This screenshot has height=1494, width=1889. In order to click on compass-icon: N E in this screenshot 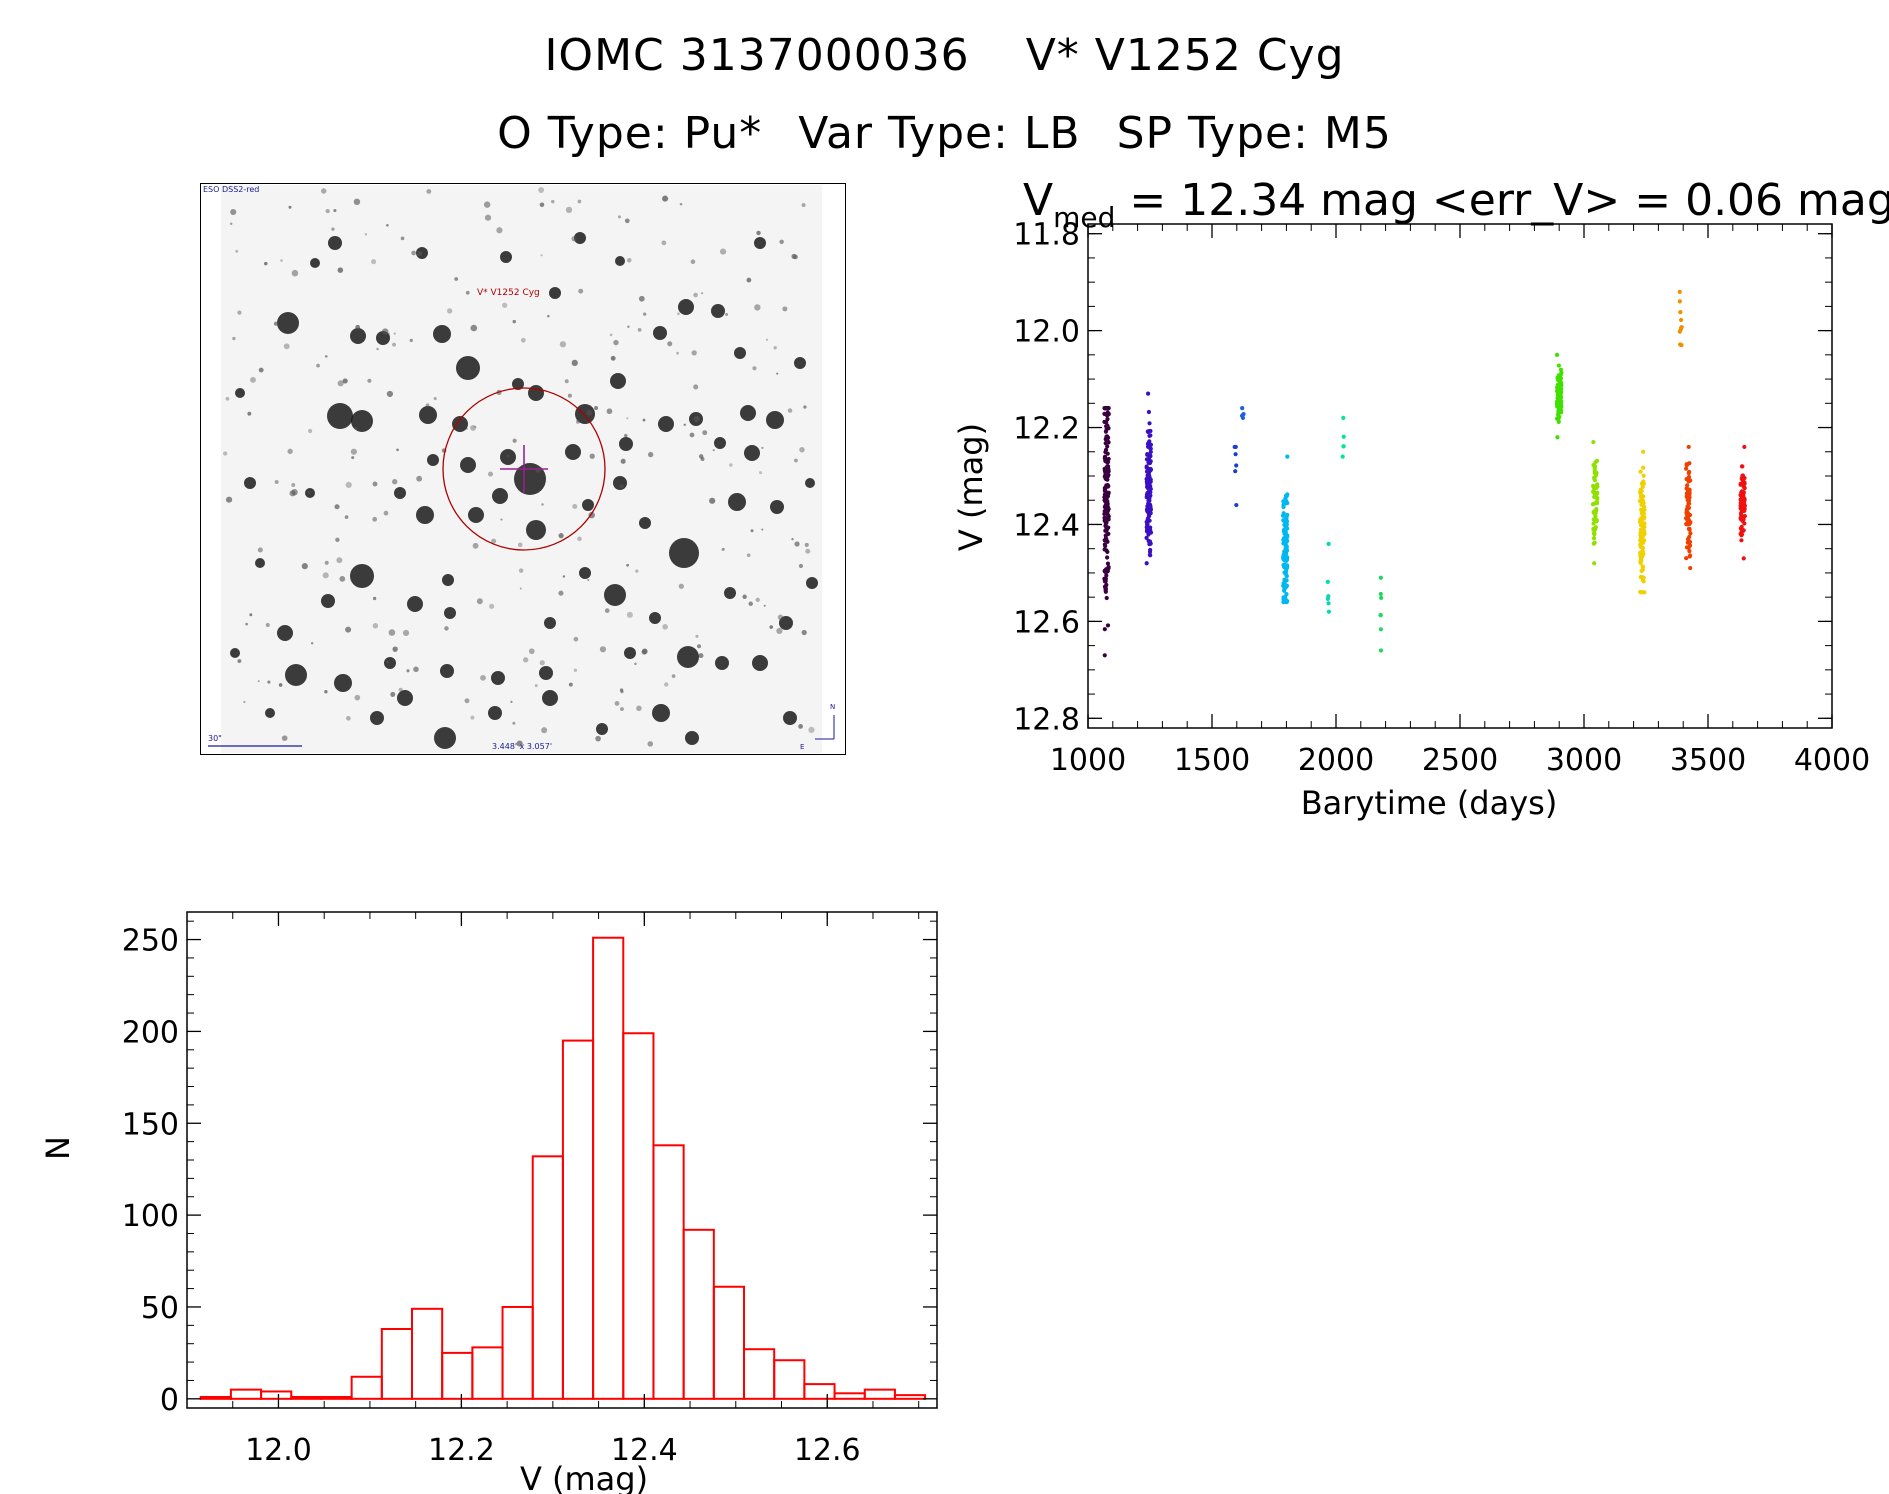, I will do `click(817, 727)`.